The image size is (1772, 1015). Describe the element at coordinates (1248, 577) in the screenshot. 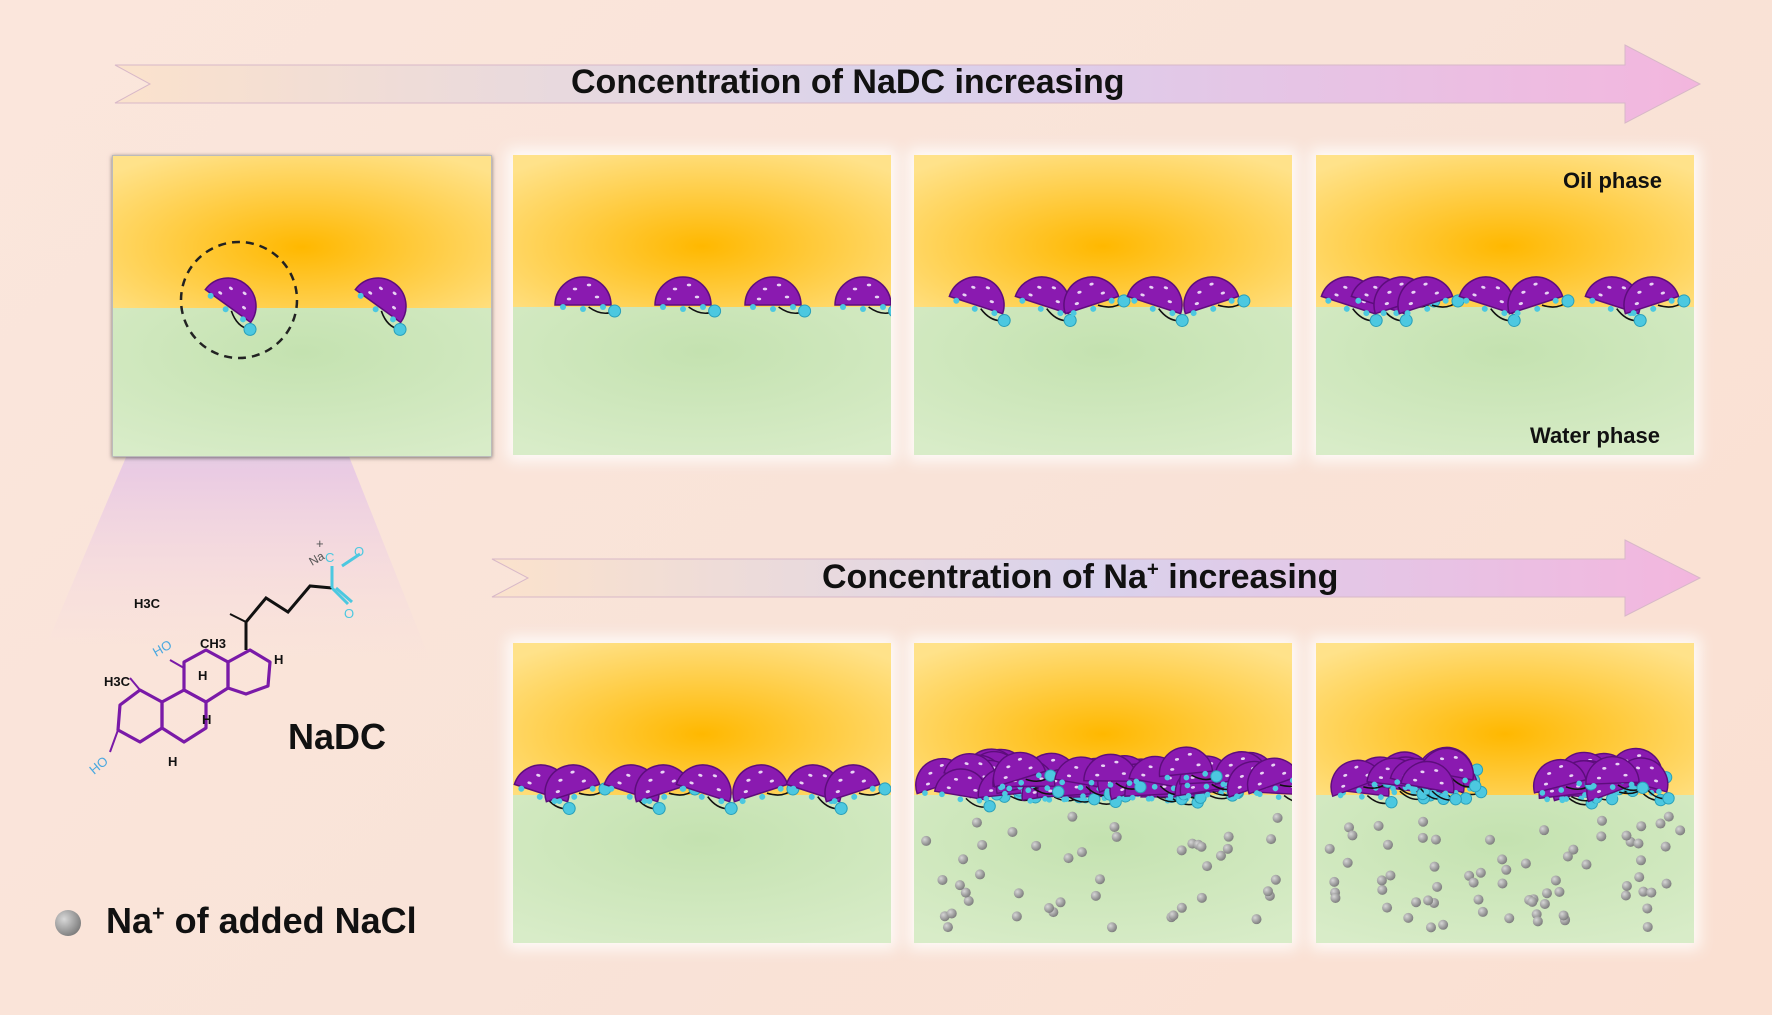

I see `arrow-bottom-label-tail: increasing` at that location.